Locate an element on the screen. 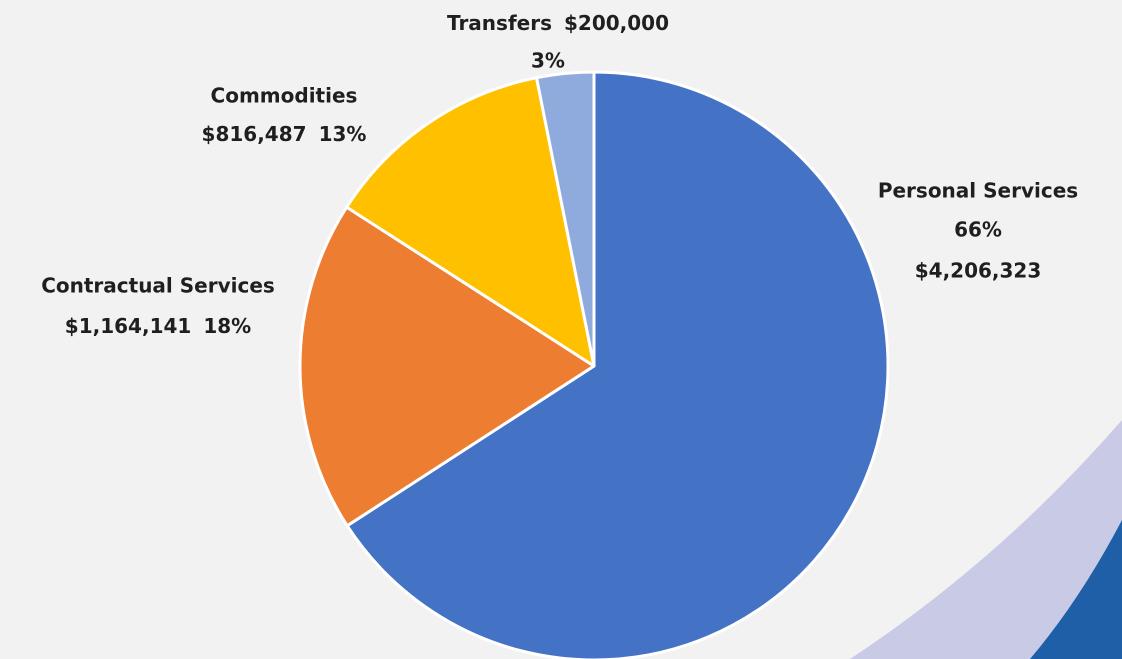  slice-percent: 18% is located at coordinates (227, 326).